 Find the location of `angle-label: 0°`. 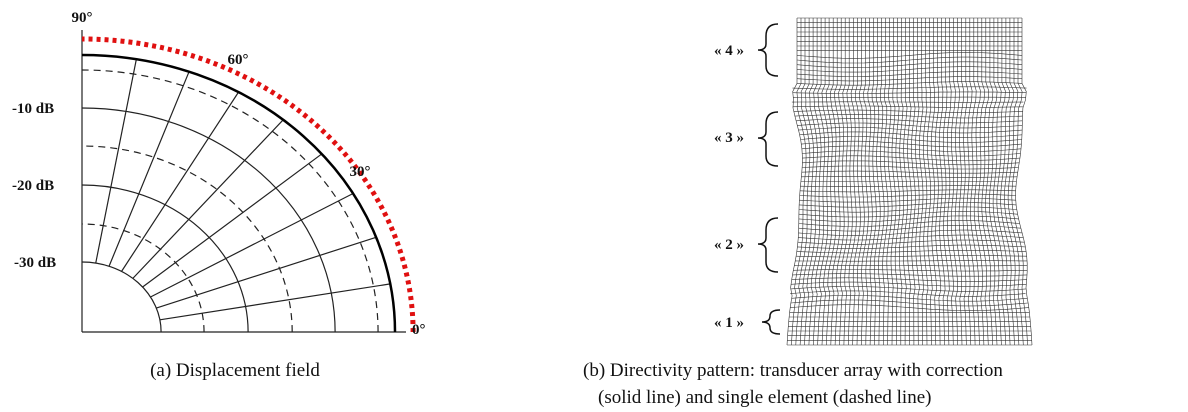

angle-label: 0° is located at coordinates (419, 330).